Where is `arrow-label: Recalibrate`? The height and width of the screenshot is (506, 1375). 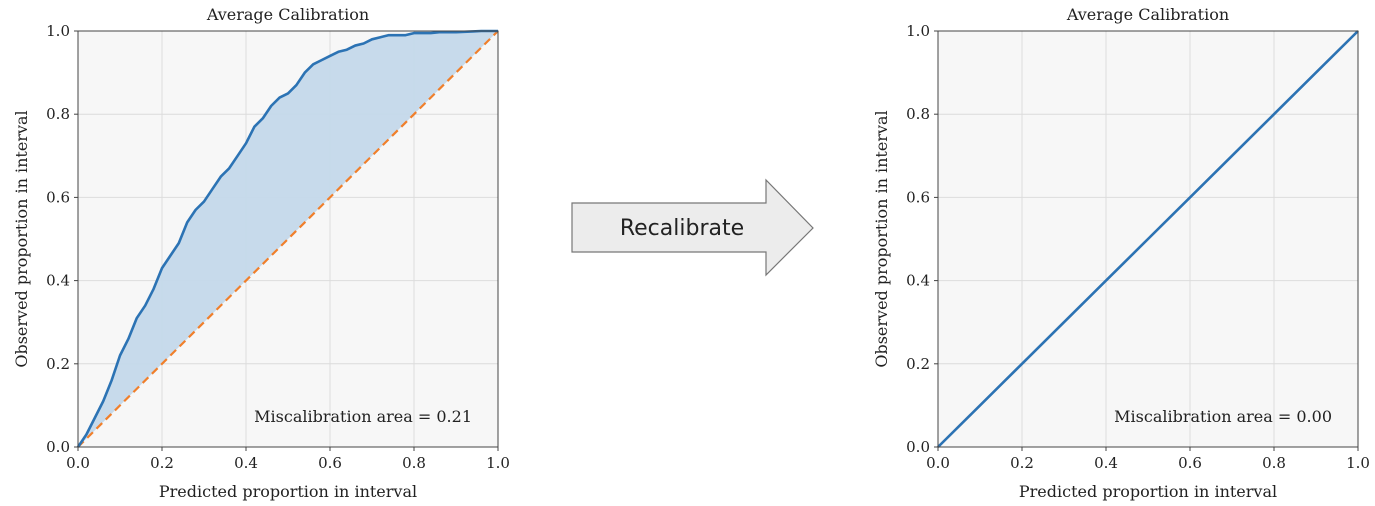 arrow-label: Recalibrate is located at coordinates (682, 228).